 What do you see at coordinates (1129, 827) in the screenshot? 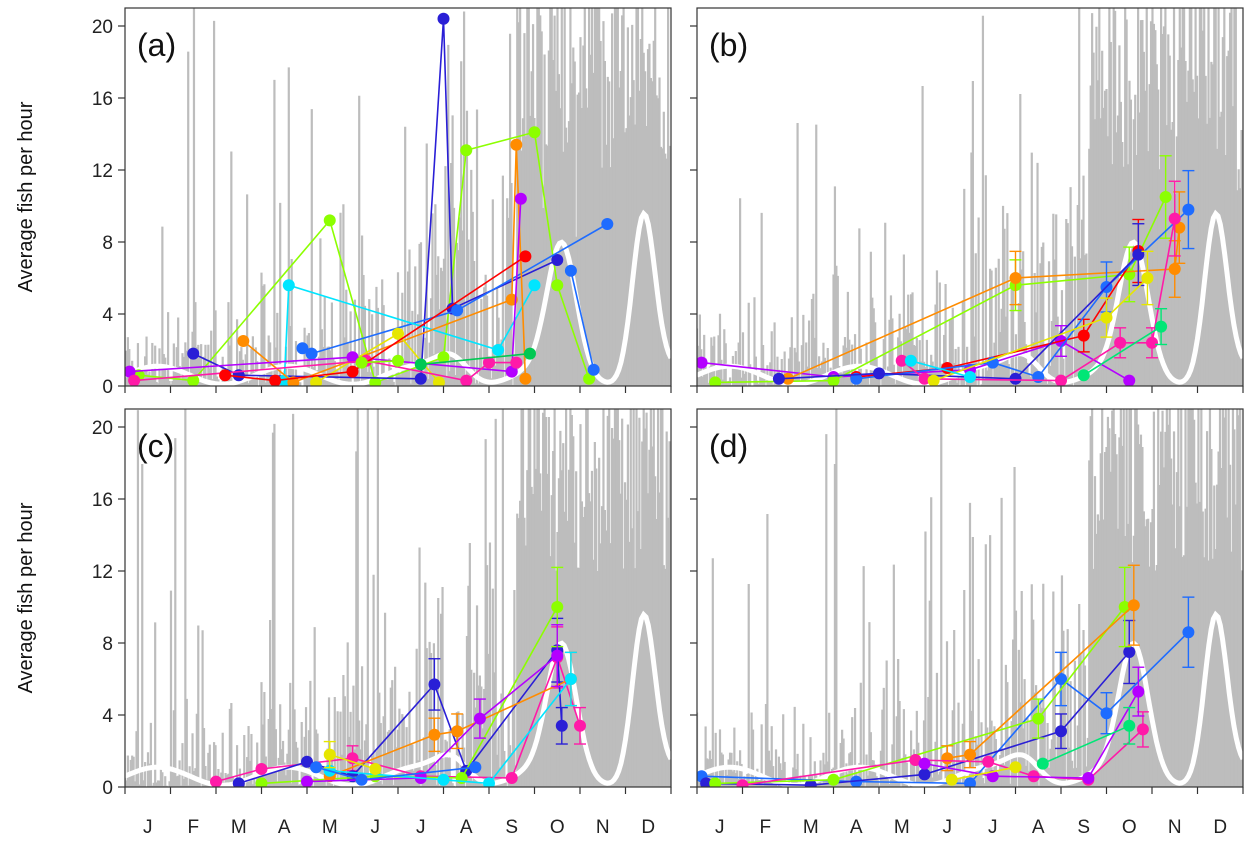
I see `month-label: O` at bounding box center [1129, 827].